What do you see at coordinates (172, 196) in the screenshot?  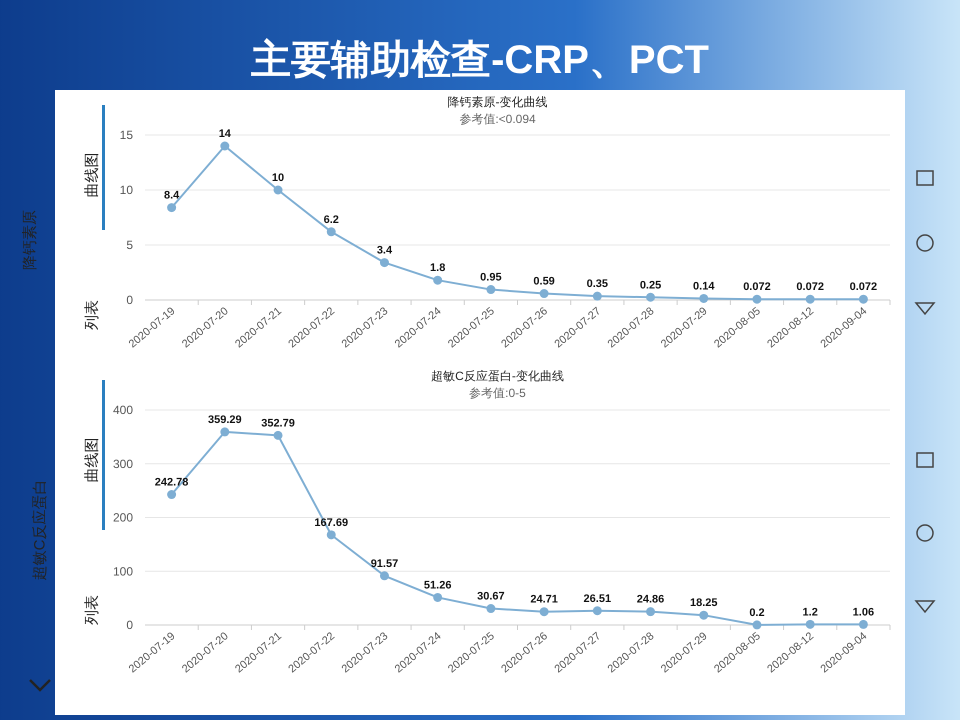 I see `data-label: 8.4` at bounding box center [172, 196].